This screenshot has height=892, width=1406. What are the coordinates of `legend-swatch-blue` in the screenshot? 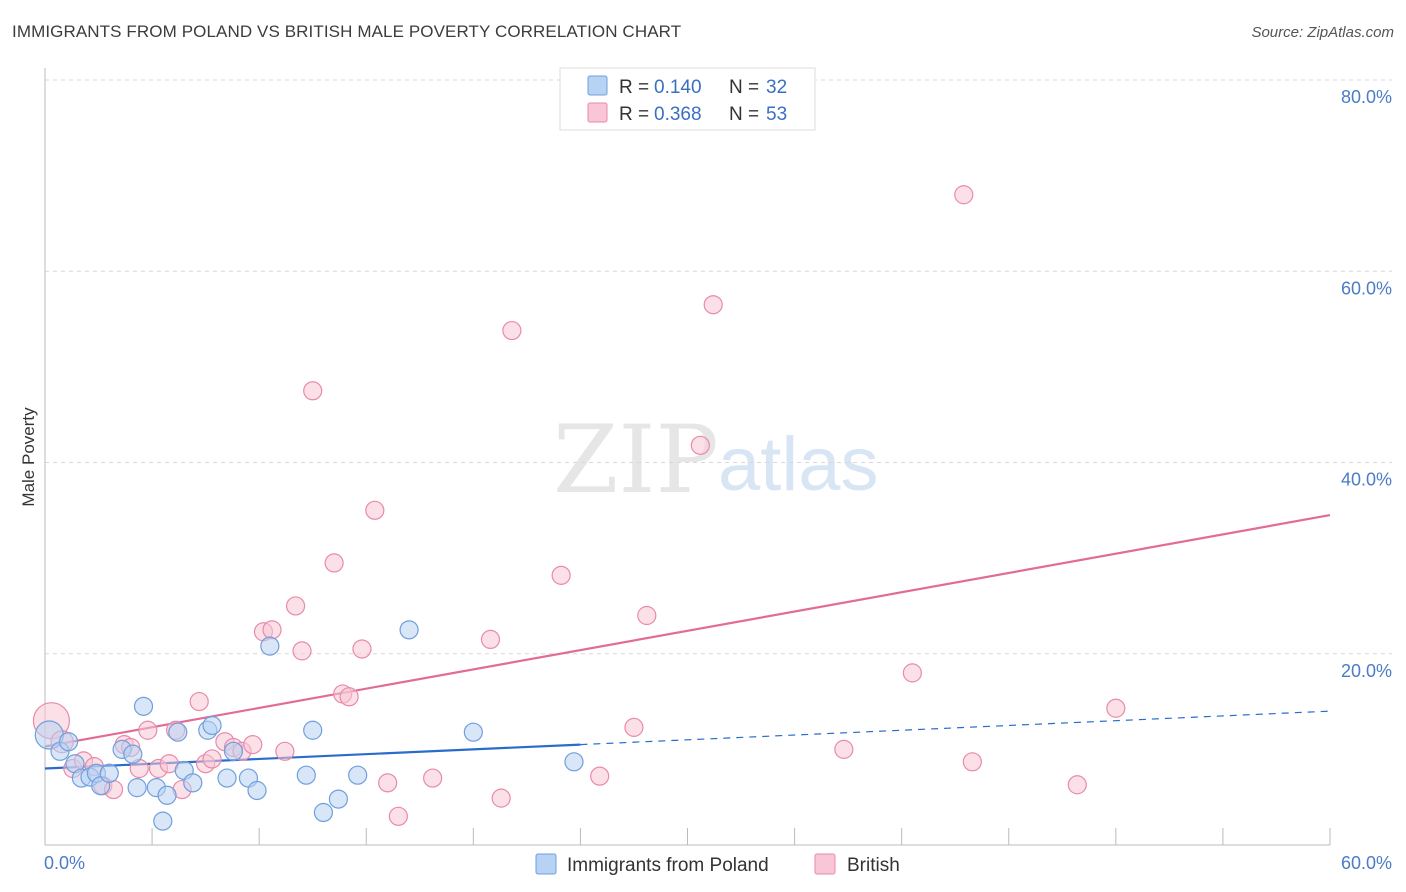 It's located at (597, 85).